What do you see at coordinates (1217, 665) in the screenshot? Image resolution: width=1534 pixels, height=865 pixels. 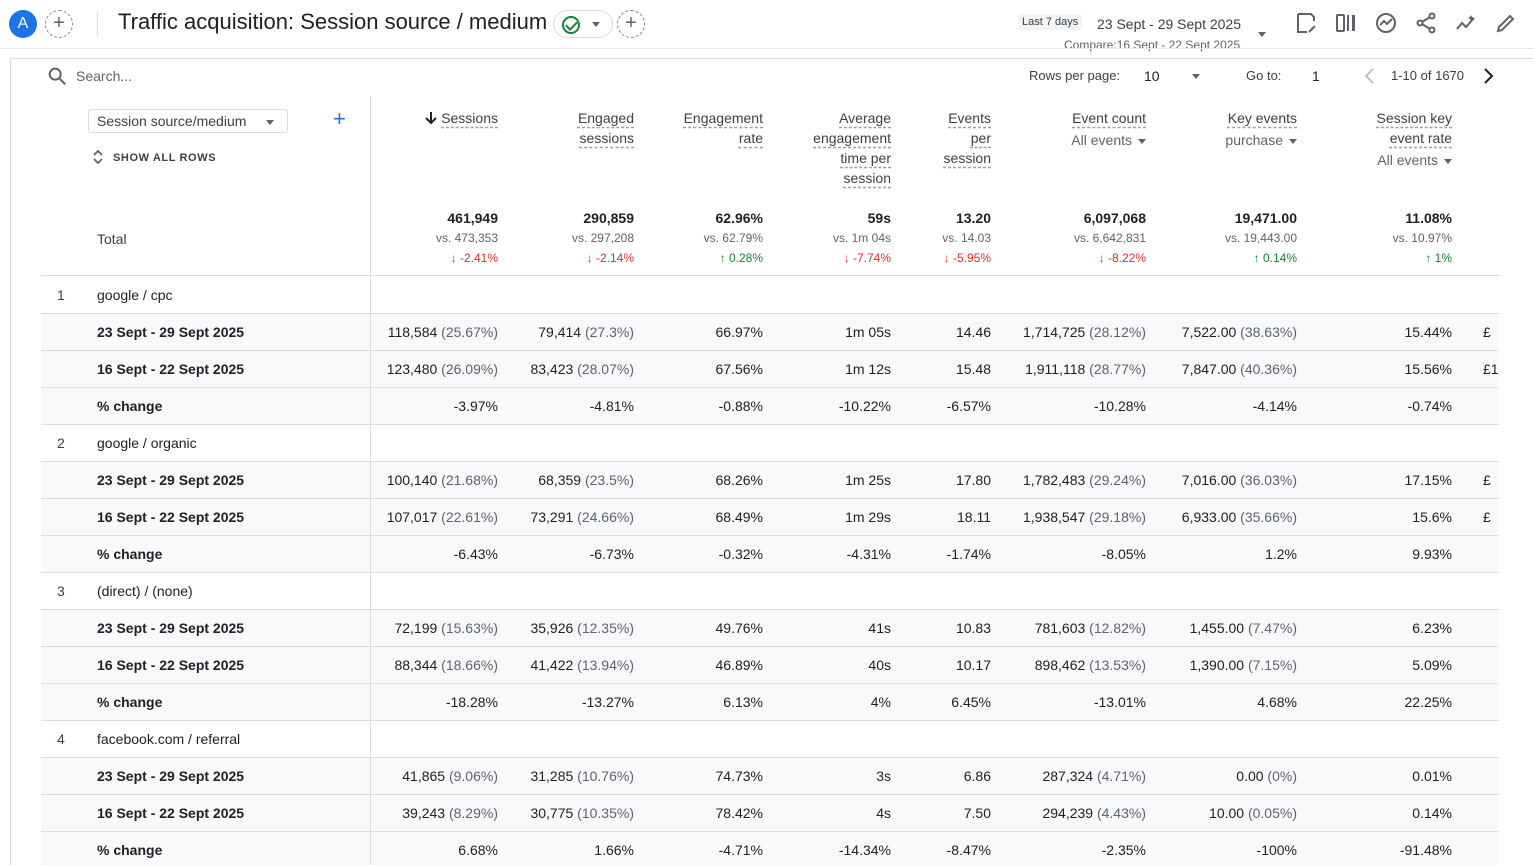 I see `cell-value: 1,390.00` at bounding box center [1217, 665].